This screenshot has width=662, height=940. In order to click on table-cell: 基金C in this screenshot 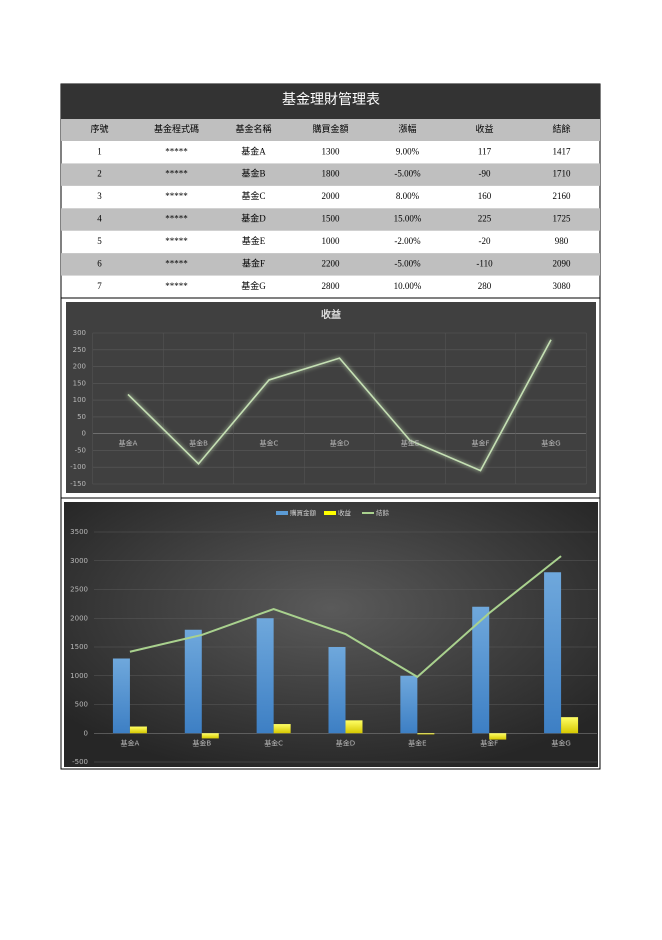, I will do `click(253, 195)`.